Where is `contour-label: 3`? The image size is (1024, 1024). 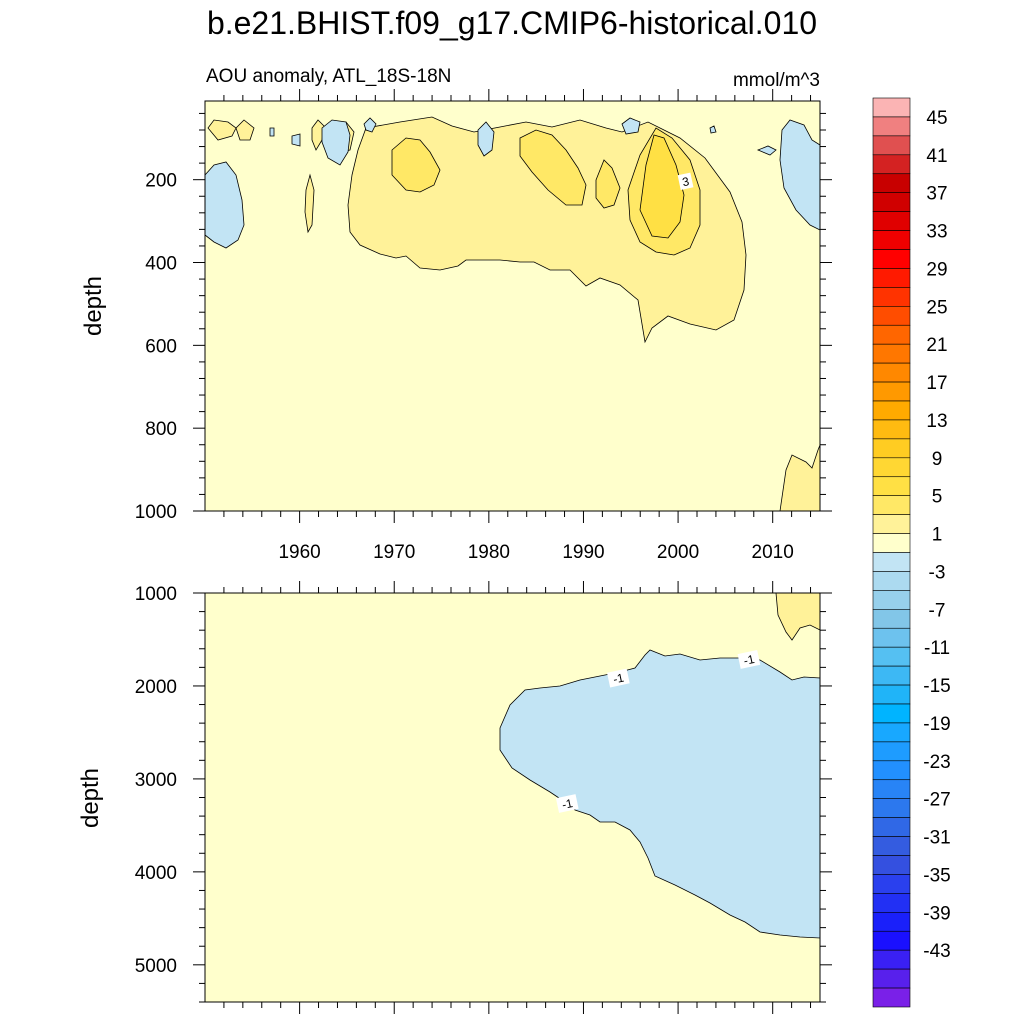 contour-label: 3 is located at coordinates (685, 181).